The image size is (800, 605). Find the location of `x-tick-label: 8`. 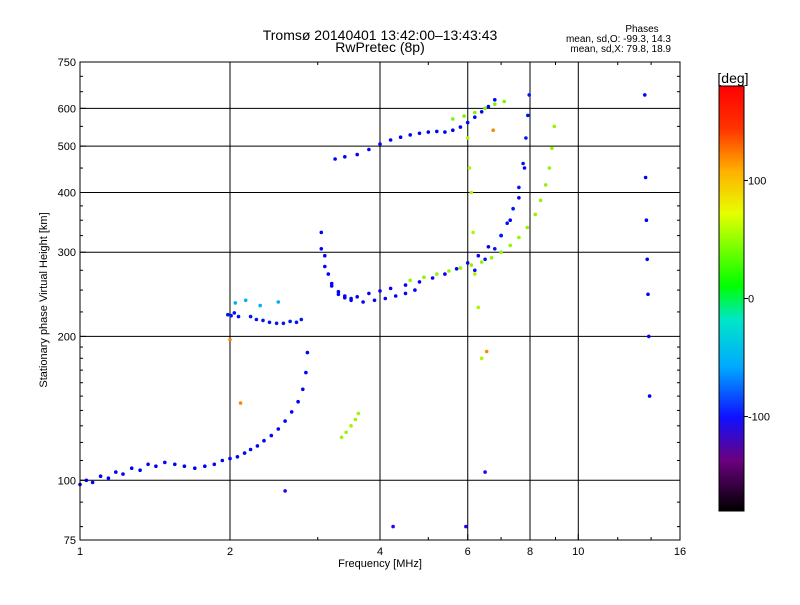

x-tick-label: 8 is located at coordinates (530, 552).